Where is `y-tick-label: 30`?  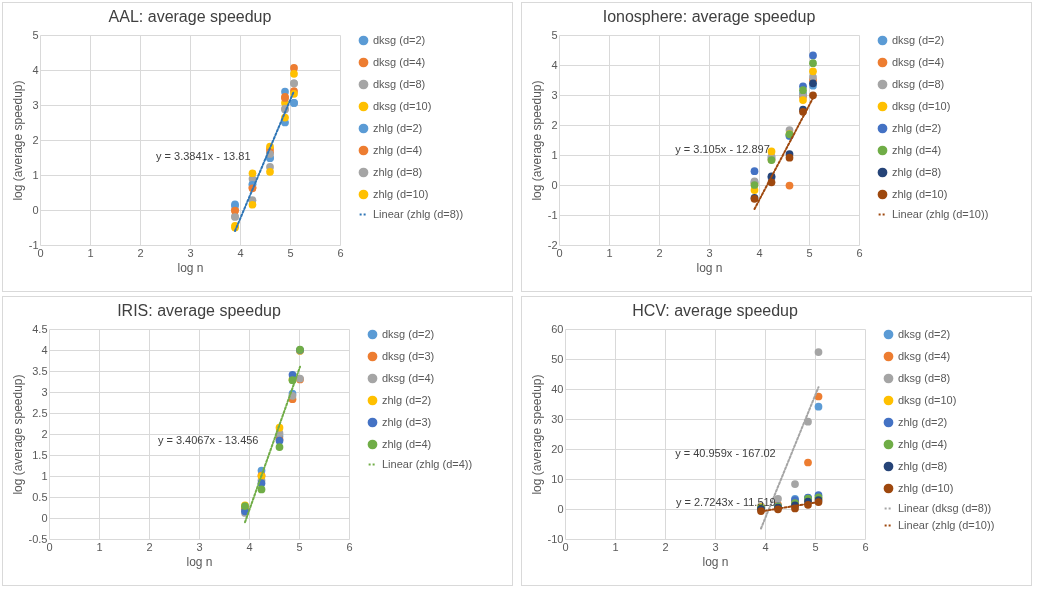
y-tick-label: 30 is located at coordinates (557, 418).